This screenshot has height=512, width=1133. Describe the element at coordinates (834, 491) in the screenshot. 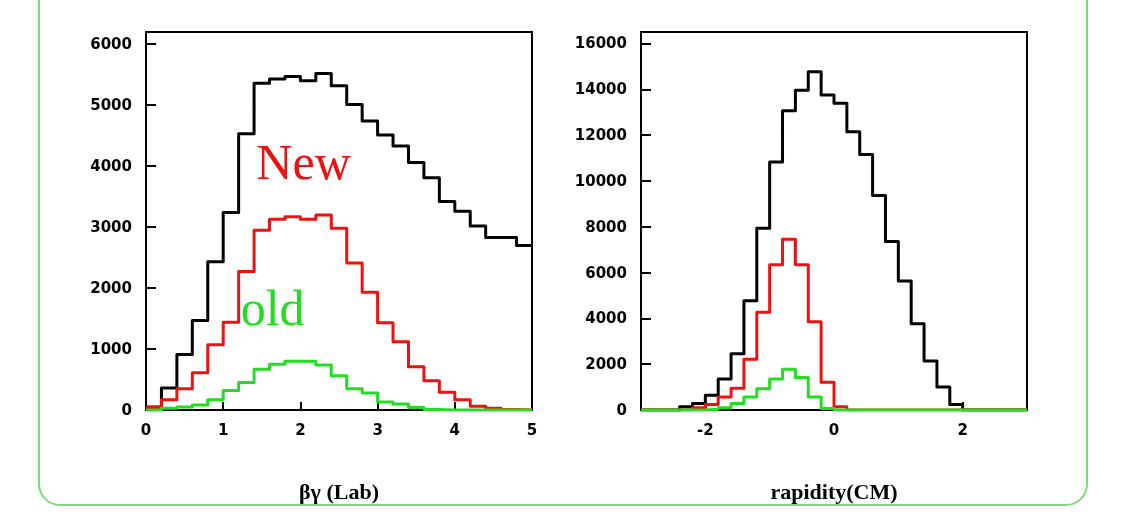

I see `x-axis-title: rapidity(CM)` at that location.